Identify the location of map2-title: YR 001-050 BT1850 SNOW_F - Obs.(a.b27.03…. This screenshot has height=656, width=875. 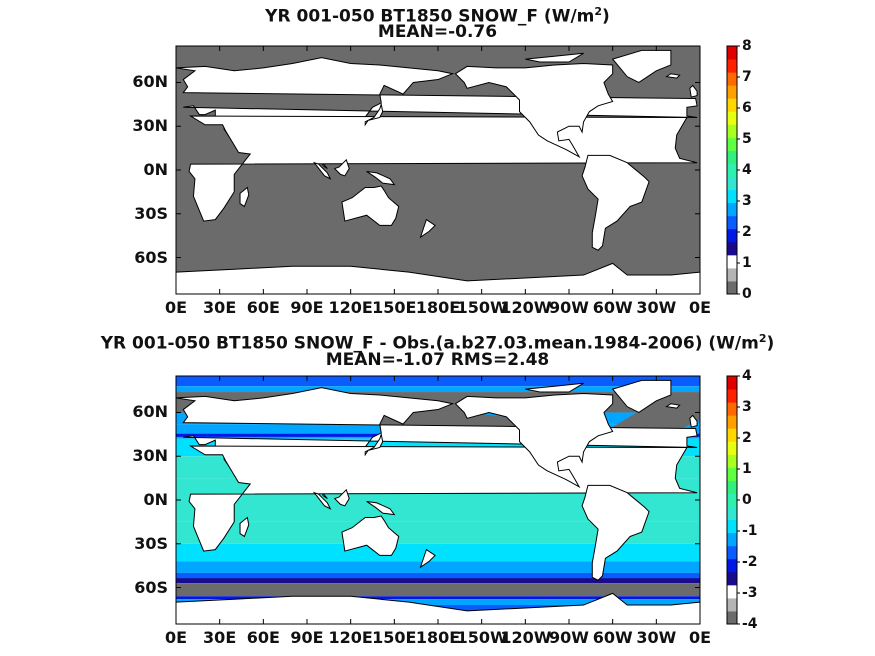
(437, 343).